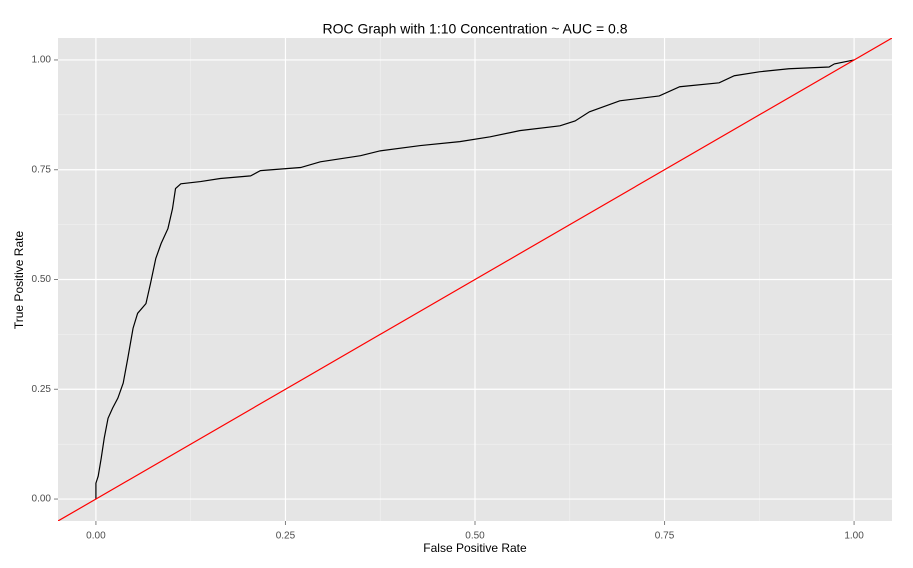  What do you see at coordinates (42, 279) in the screenshot?
I see `y-tick-label: 0.50` at bounding box center [42, 279].